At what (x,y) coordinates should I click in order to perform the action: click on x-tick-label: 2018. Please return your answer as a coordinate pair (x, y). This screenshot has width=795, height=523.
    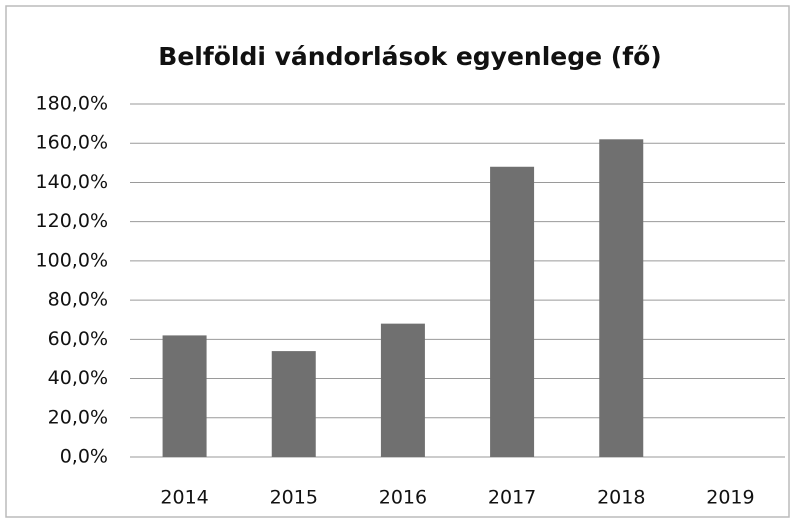
    Looking at the image, I should click on (621, 498).